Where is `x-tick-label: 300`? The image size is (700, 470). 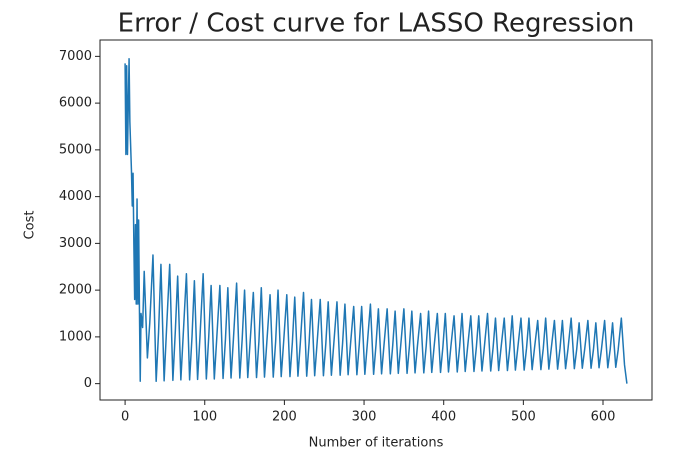 x-tick-label: 300 is located at coordinates (364, 417).